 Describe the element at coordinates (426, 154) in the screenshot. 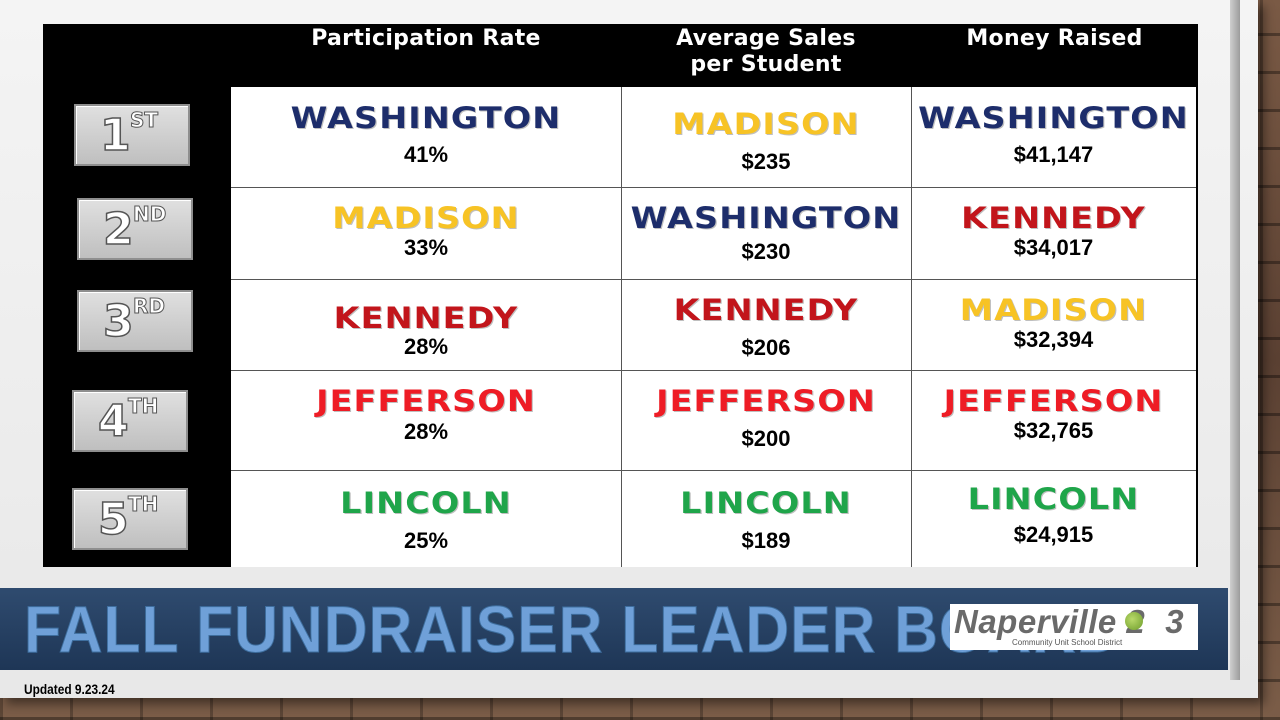

I see `stat-value: 41%` at that location.